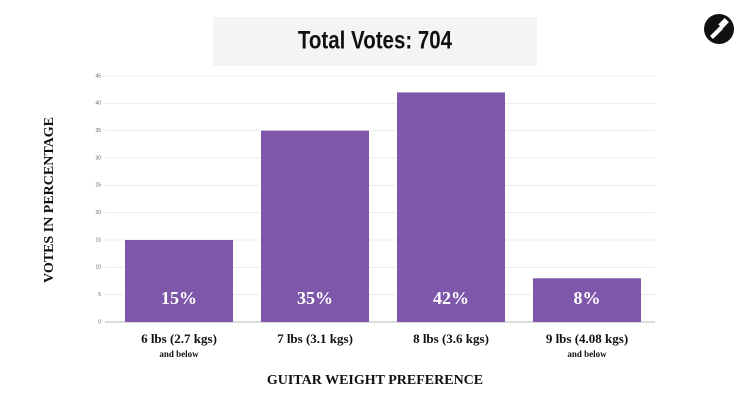 The height and width of the screenshot is (400, 750). What do you see at coordinates (98, 131) in the screenshot?
I see `y-tick-label: 35` at bounding box center [98, 131].